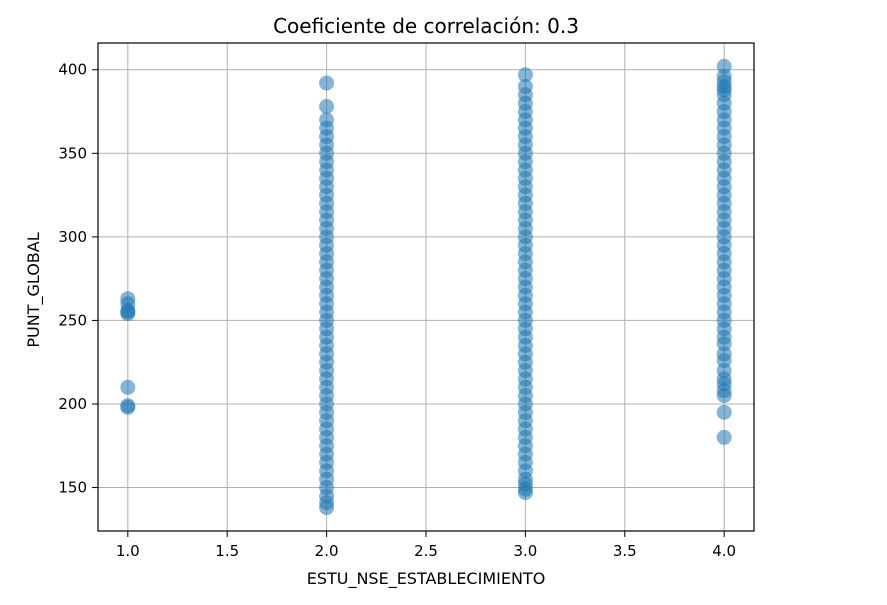  I want to click on x-tick-label: 3.0, so click(525, 551).